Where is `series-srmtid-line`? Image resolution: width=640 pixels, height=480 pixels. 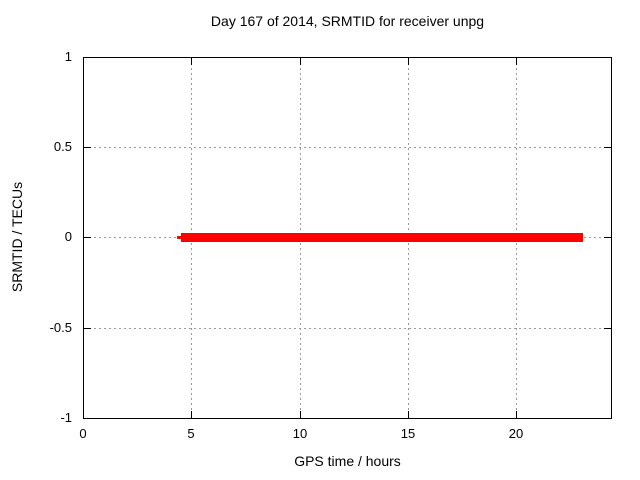
series-srmtid-line is located at coordinates (382, 237).